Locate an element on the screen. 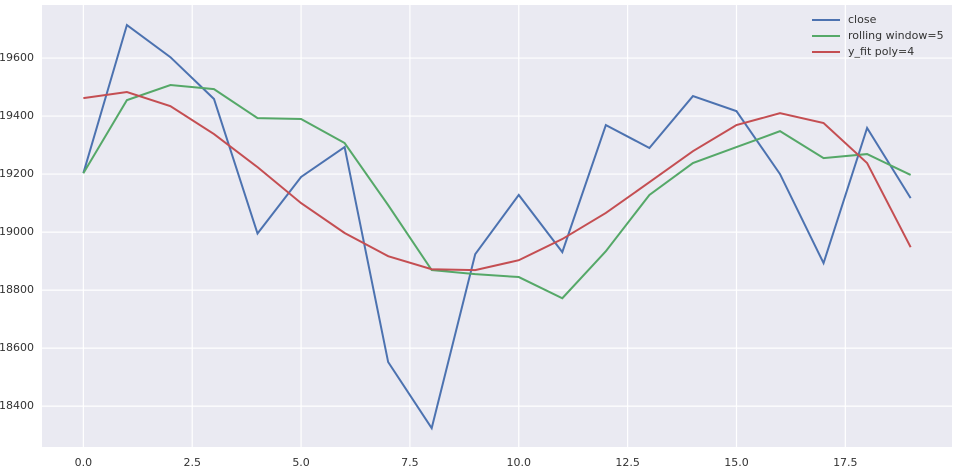 This screenshot has width=960, height=473. legend-label: y_fit poly=4 is located at coordinates (881, 51).